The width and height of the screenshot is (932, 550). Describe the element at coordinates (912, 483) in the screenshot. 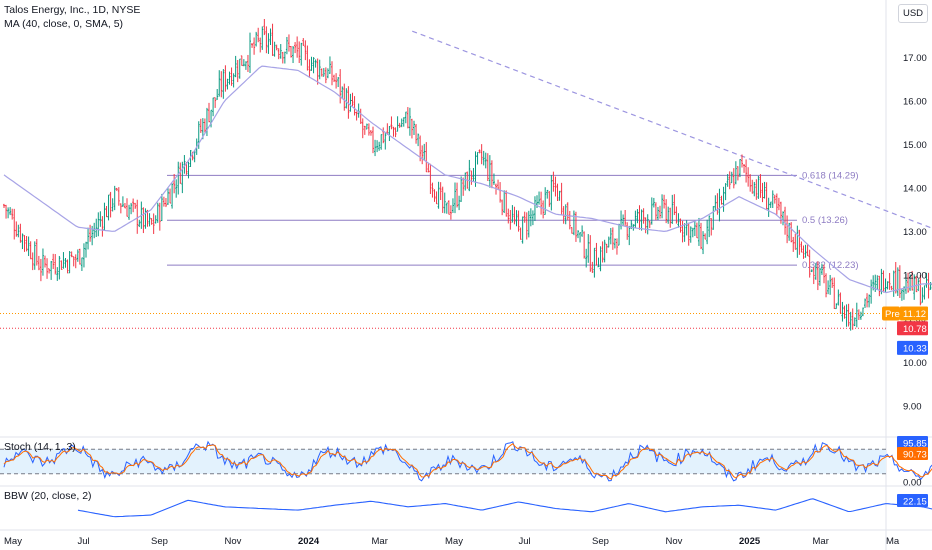

I see `stoch-zero-label: 0.00` at that location.